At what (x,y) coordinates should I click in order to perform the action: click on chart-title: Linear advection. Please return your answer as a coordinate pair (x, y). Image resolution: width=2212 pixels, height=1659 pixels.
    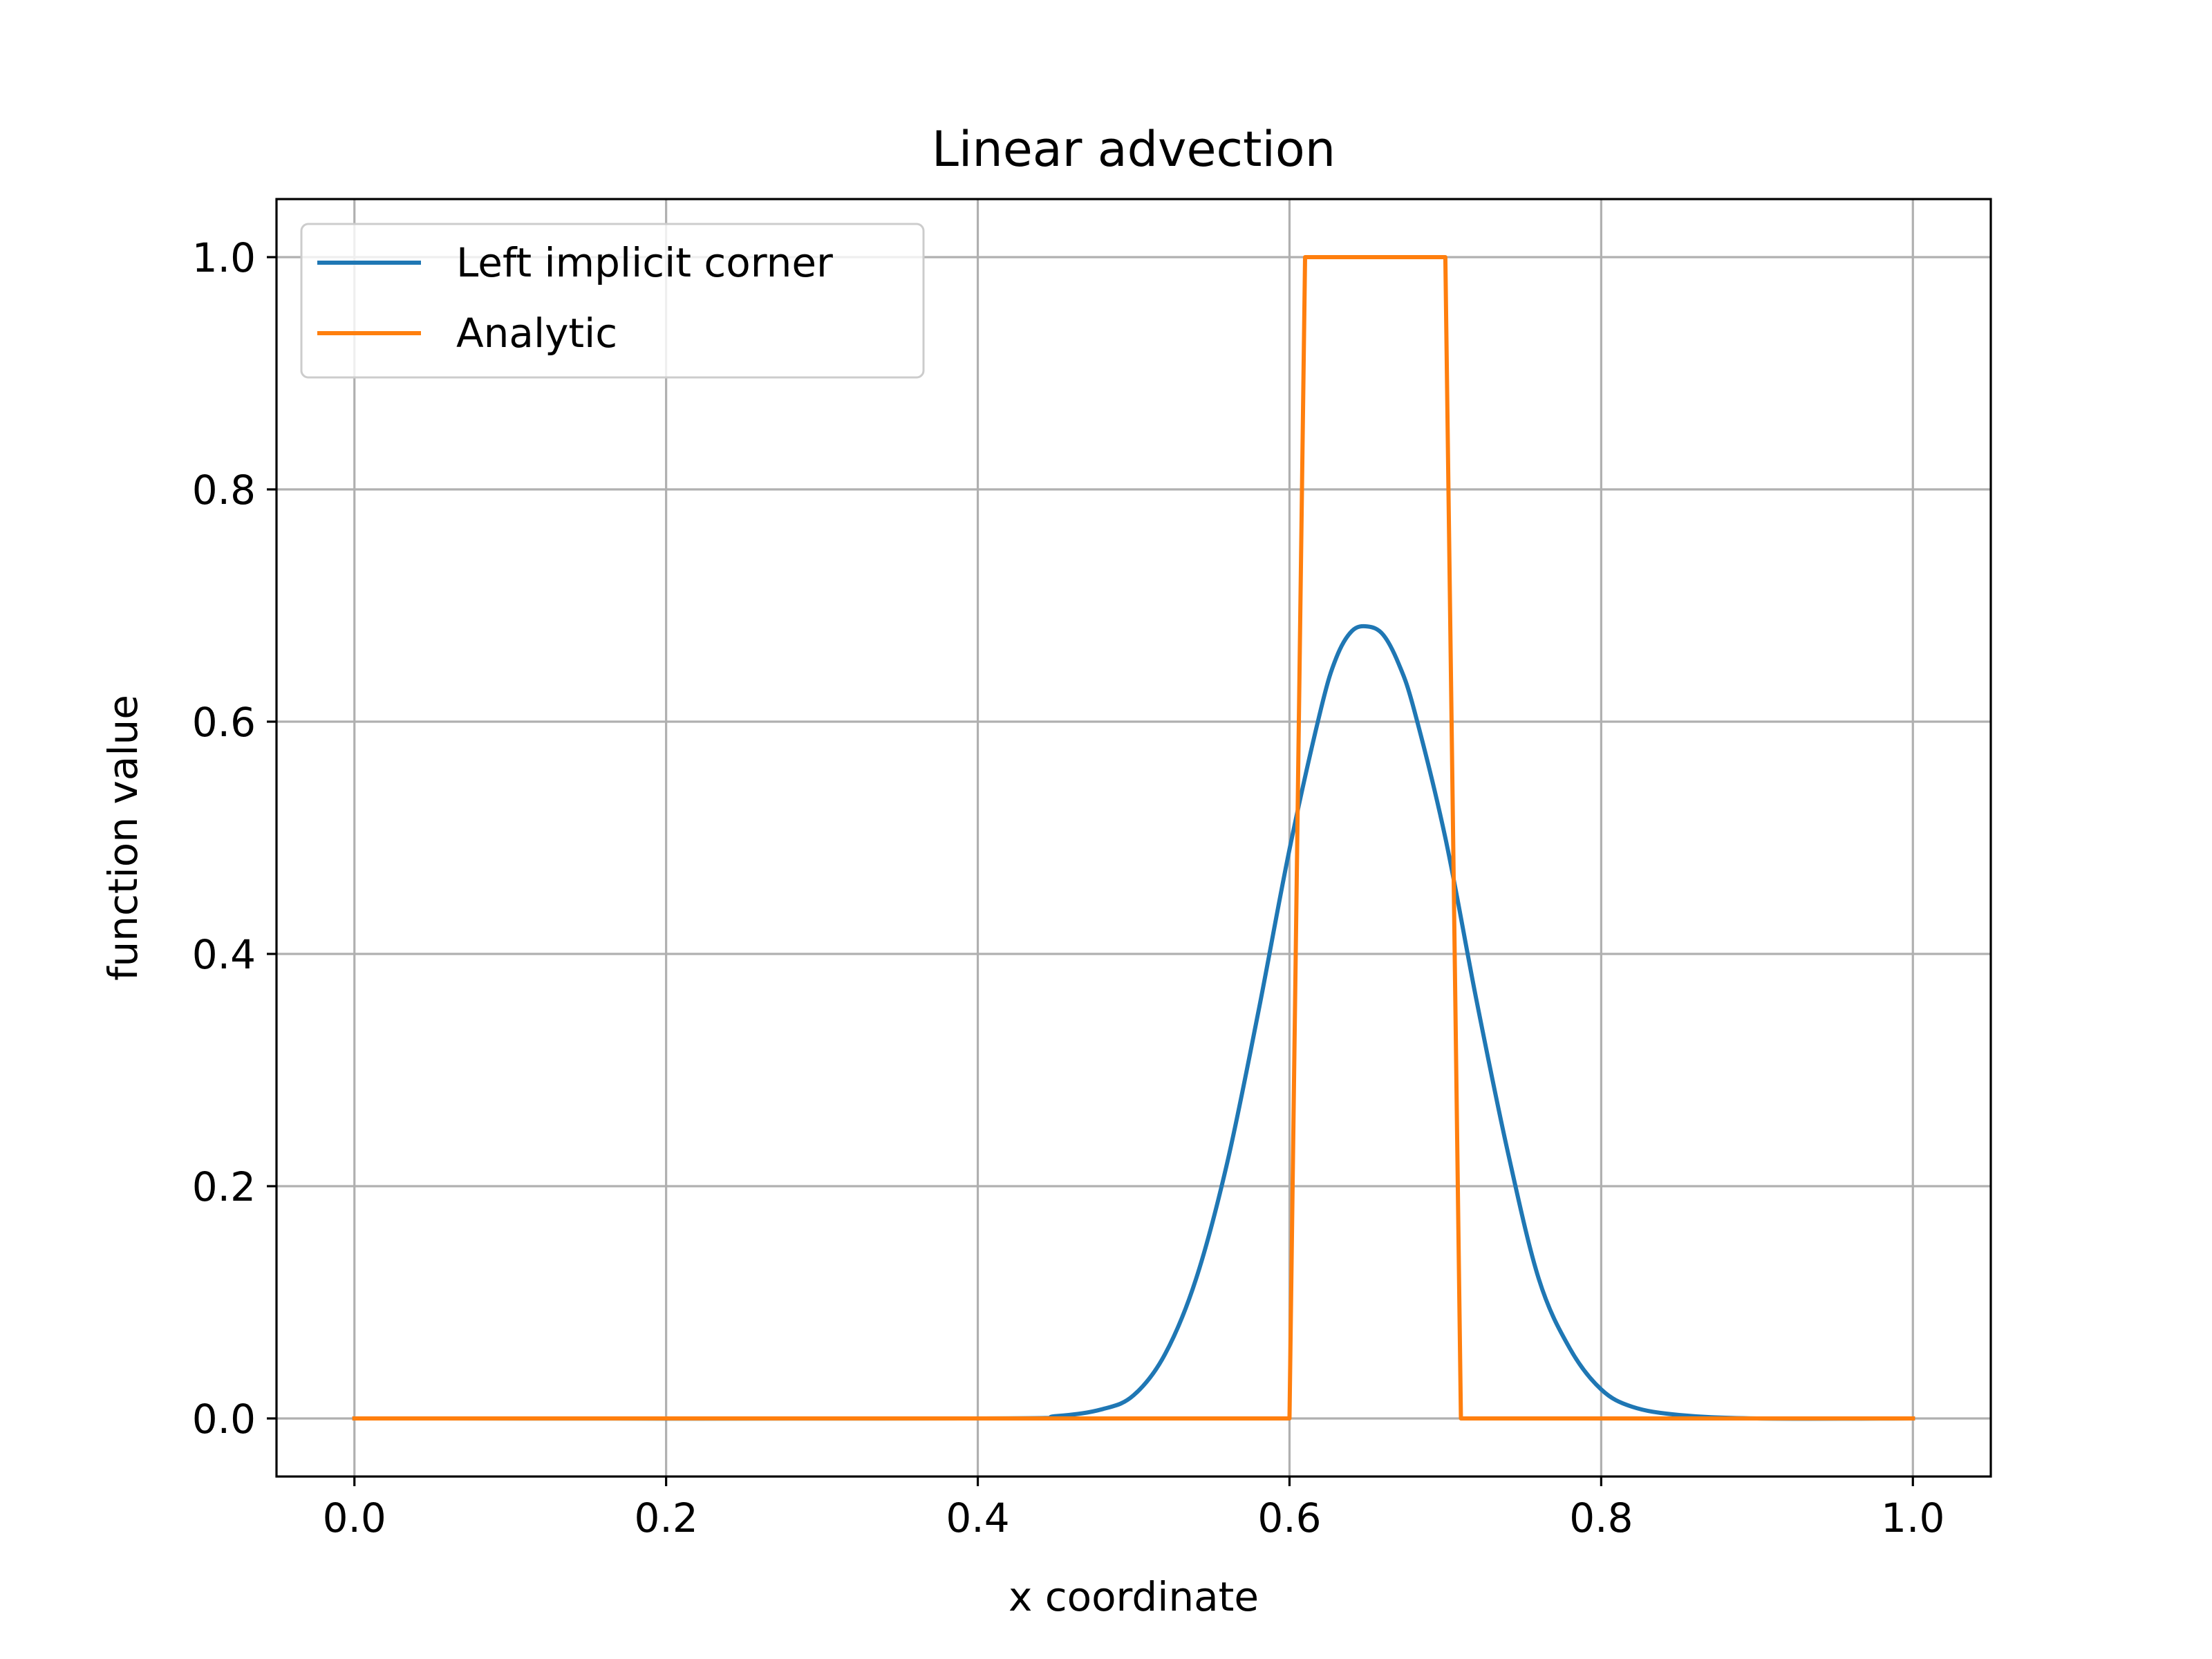
    Looking at the image, I should click on (1133, 150).